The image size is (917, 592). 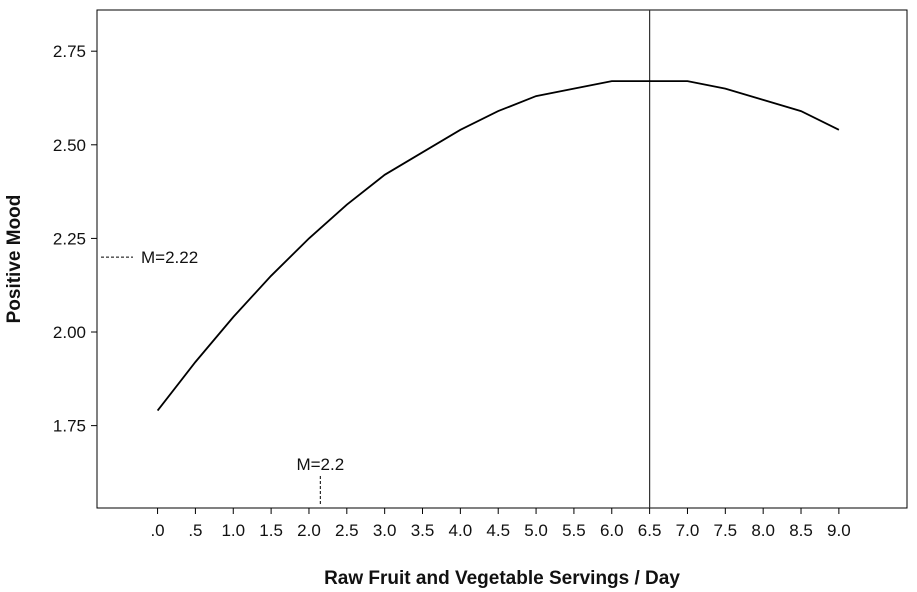 What do you see at coordinates (157, 530) in the screenshot?
I see `x-tick-label: .0` at bounding box center [157, 530].